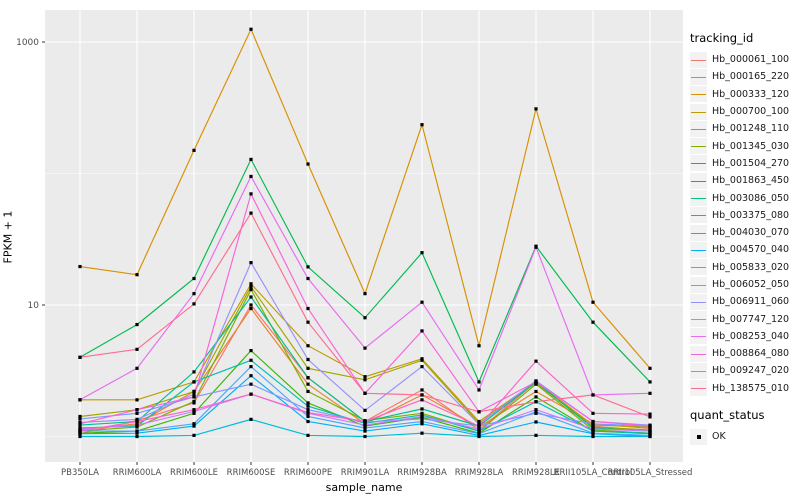 This screenshot has width=800, height=500. I want to click on legend-item-Hb_005833_020: Hb_005833_020, so click(744, 267).